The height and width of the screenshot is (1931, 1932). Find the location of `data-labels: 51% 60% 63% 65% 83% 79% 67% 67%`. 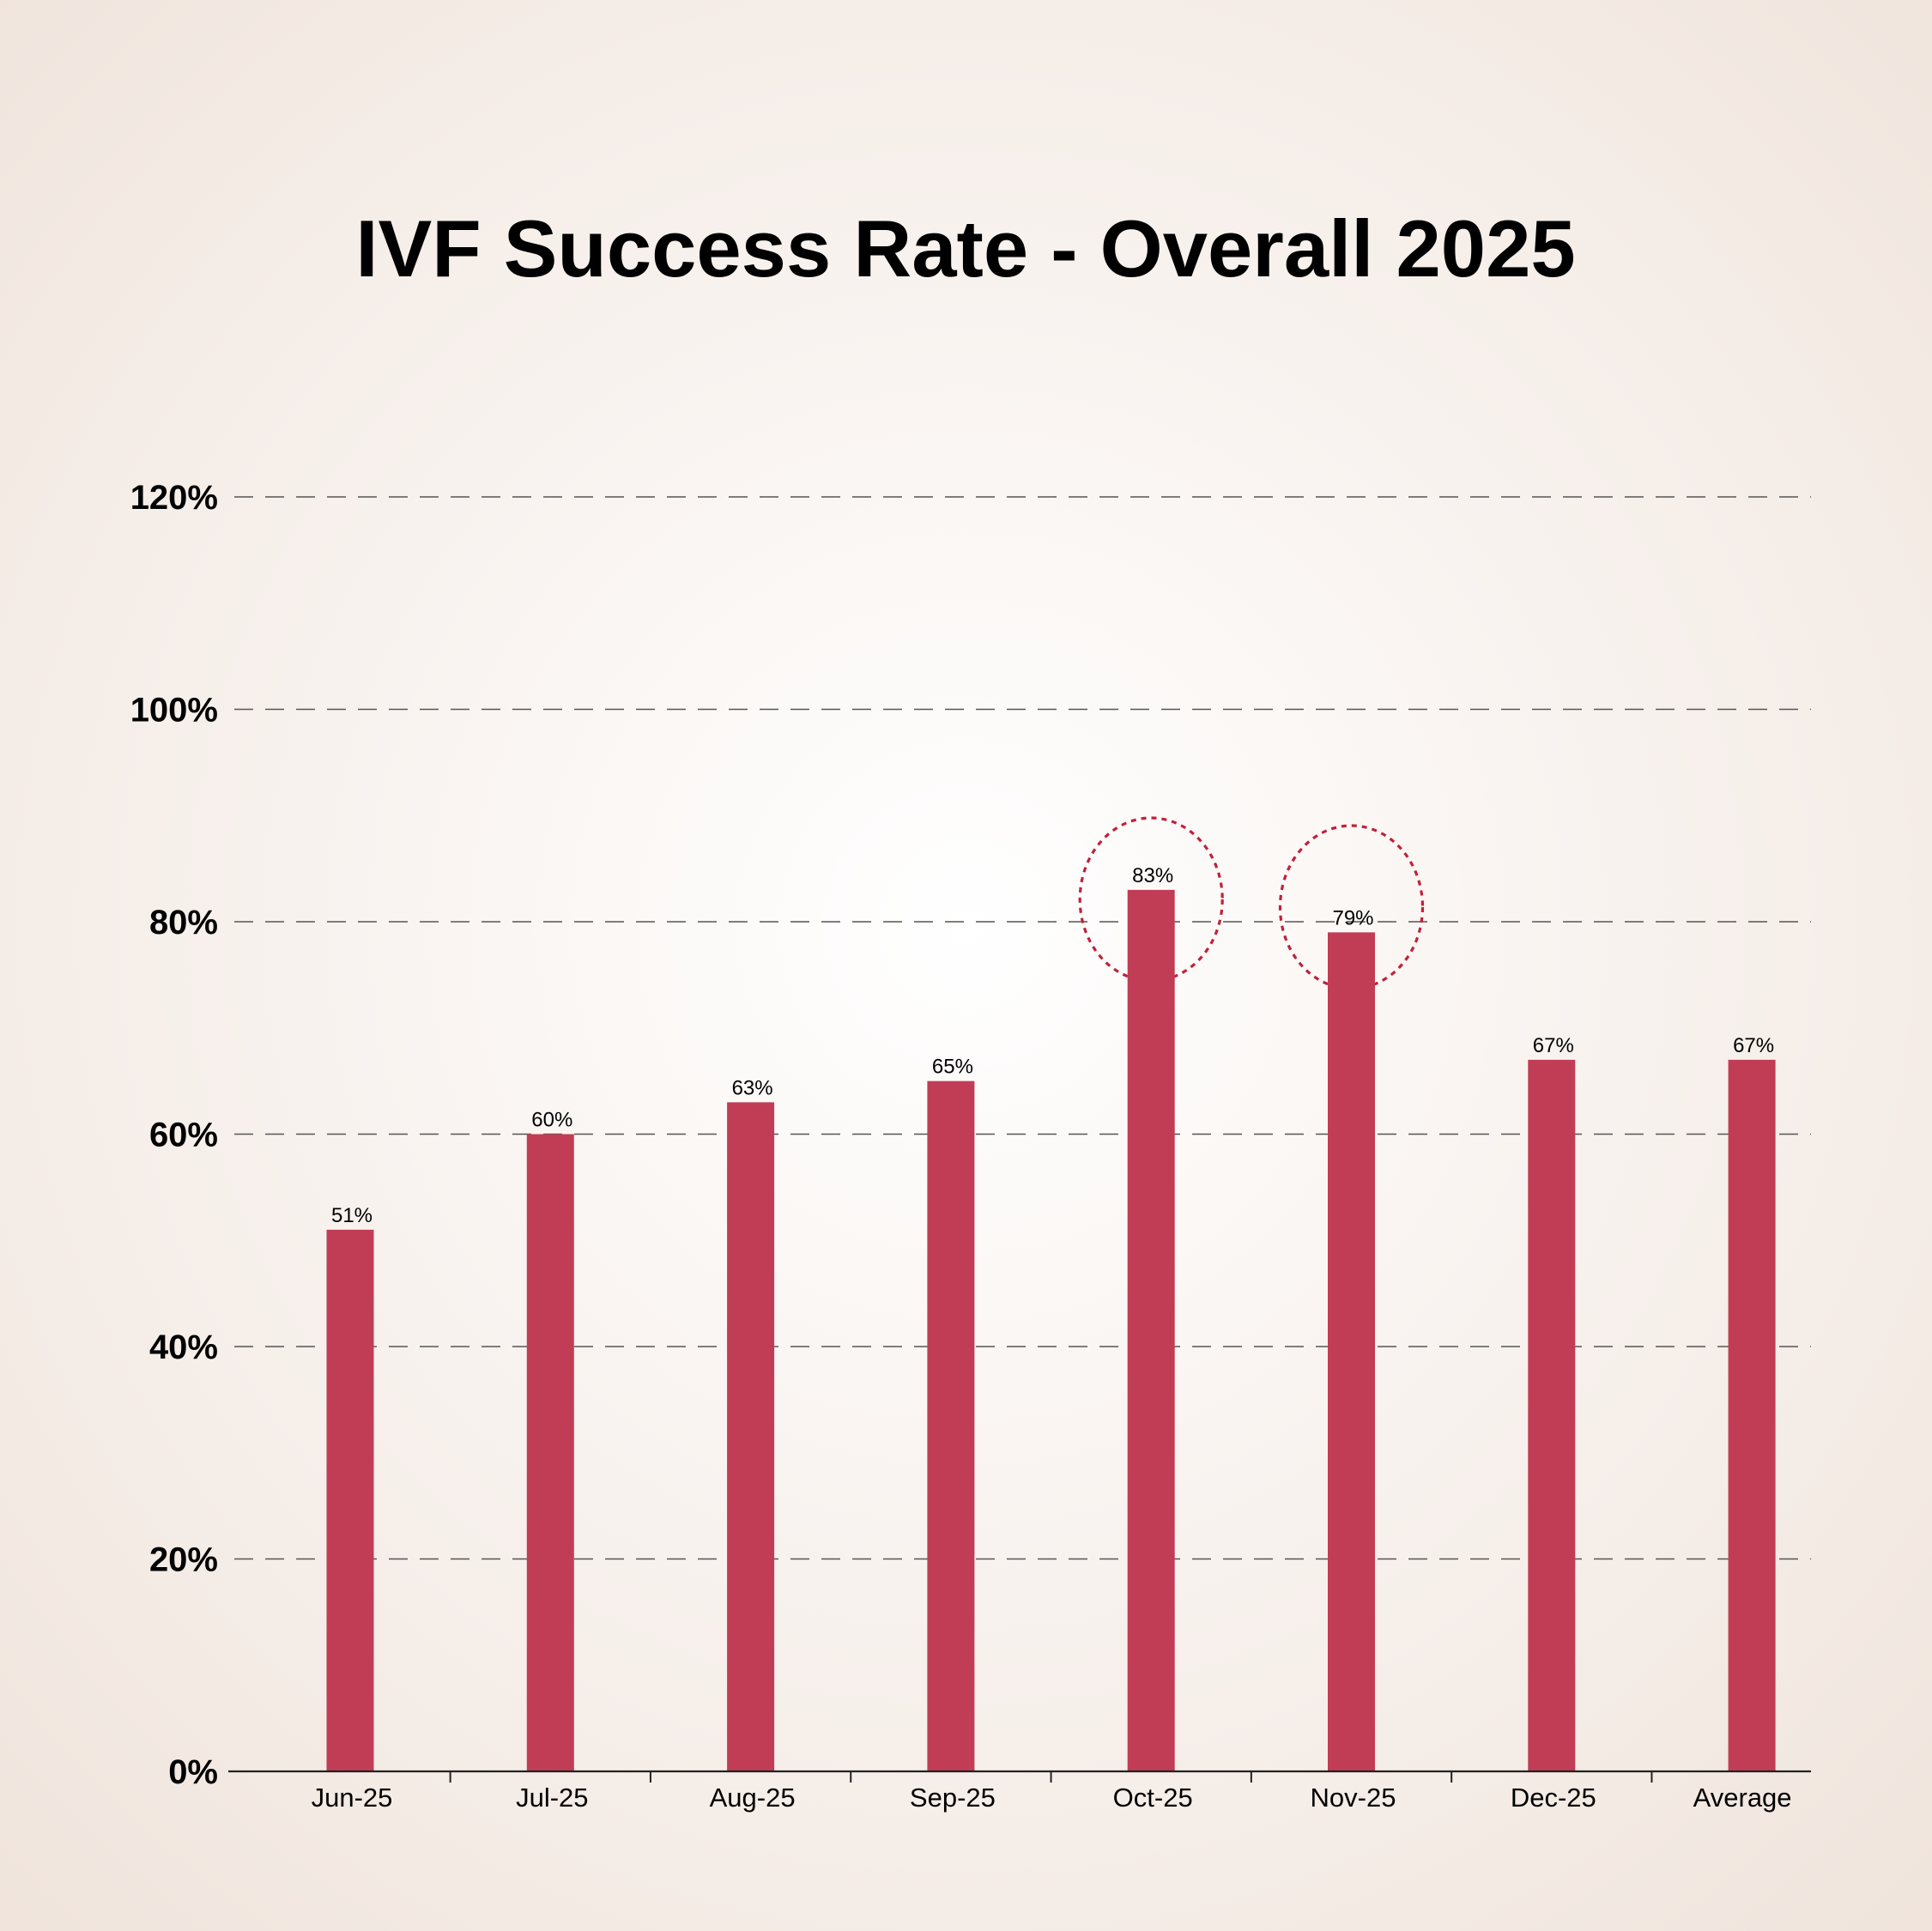

data-labels: 51% 60% 63% 65% 83% 79% 67% 67% is located at coordinates (1052, 1045).